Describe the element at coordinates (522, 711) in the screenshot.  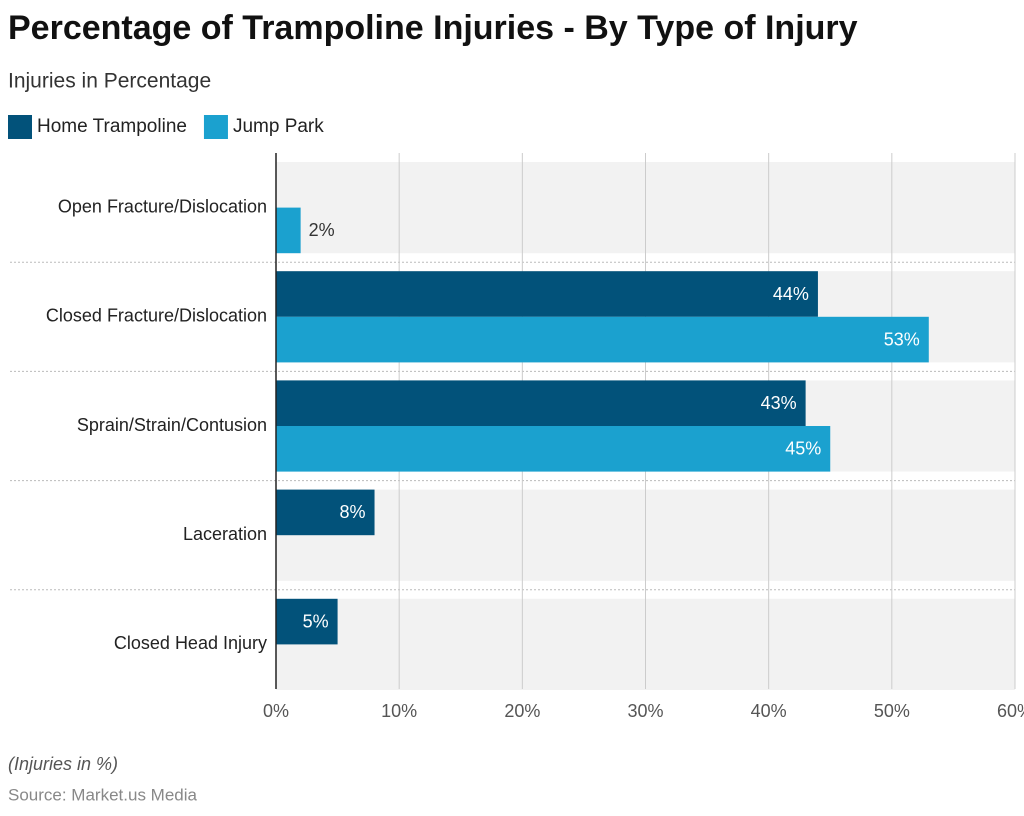
I see `x-tick-label: 20%` at that location.